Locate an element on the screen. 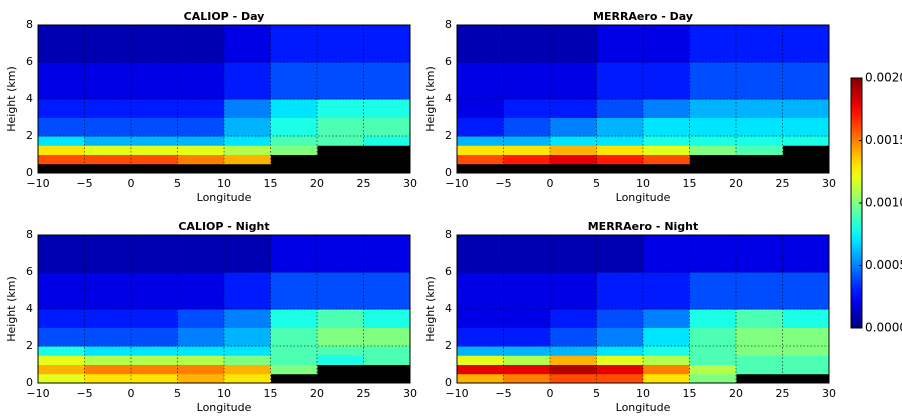 The image size is (902, 417). x-tick-label: 20 is located at coordinates (736, 393).